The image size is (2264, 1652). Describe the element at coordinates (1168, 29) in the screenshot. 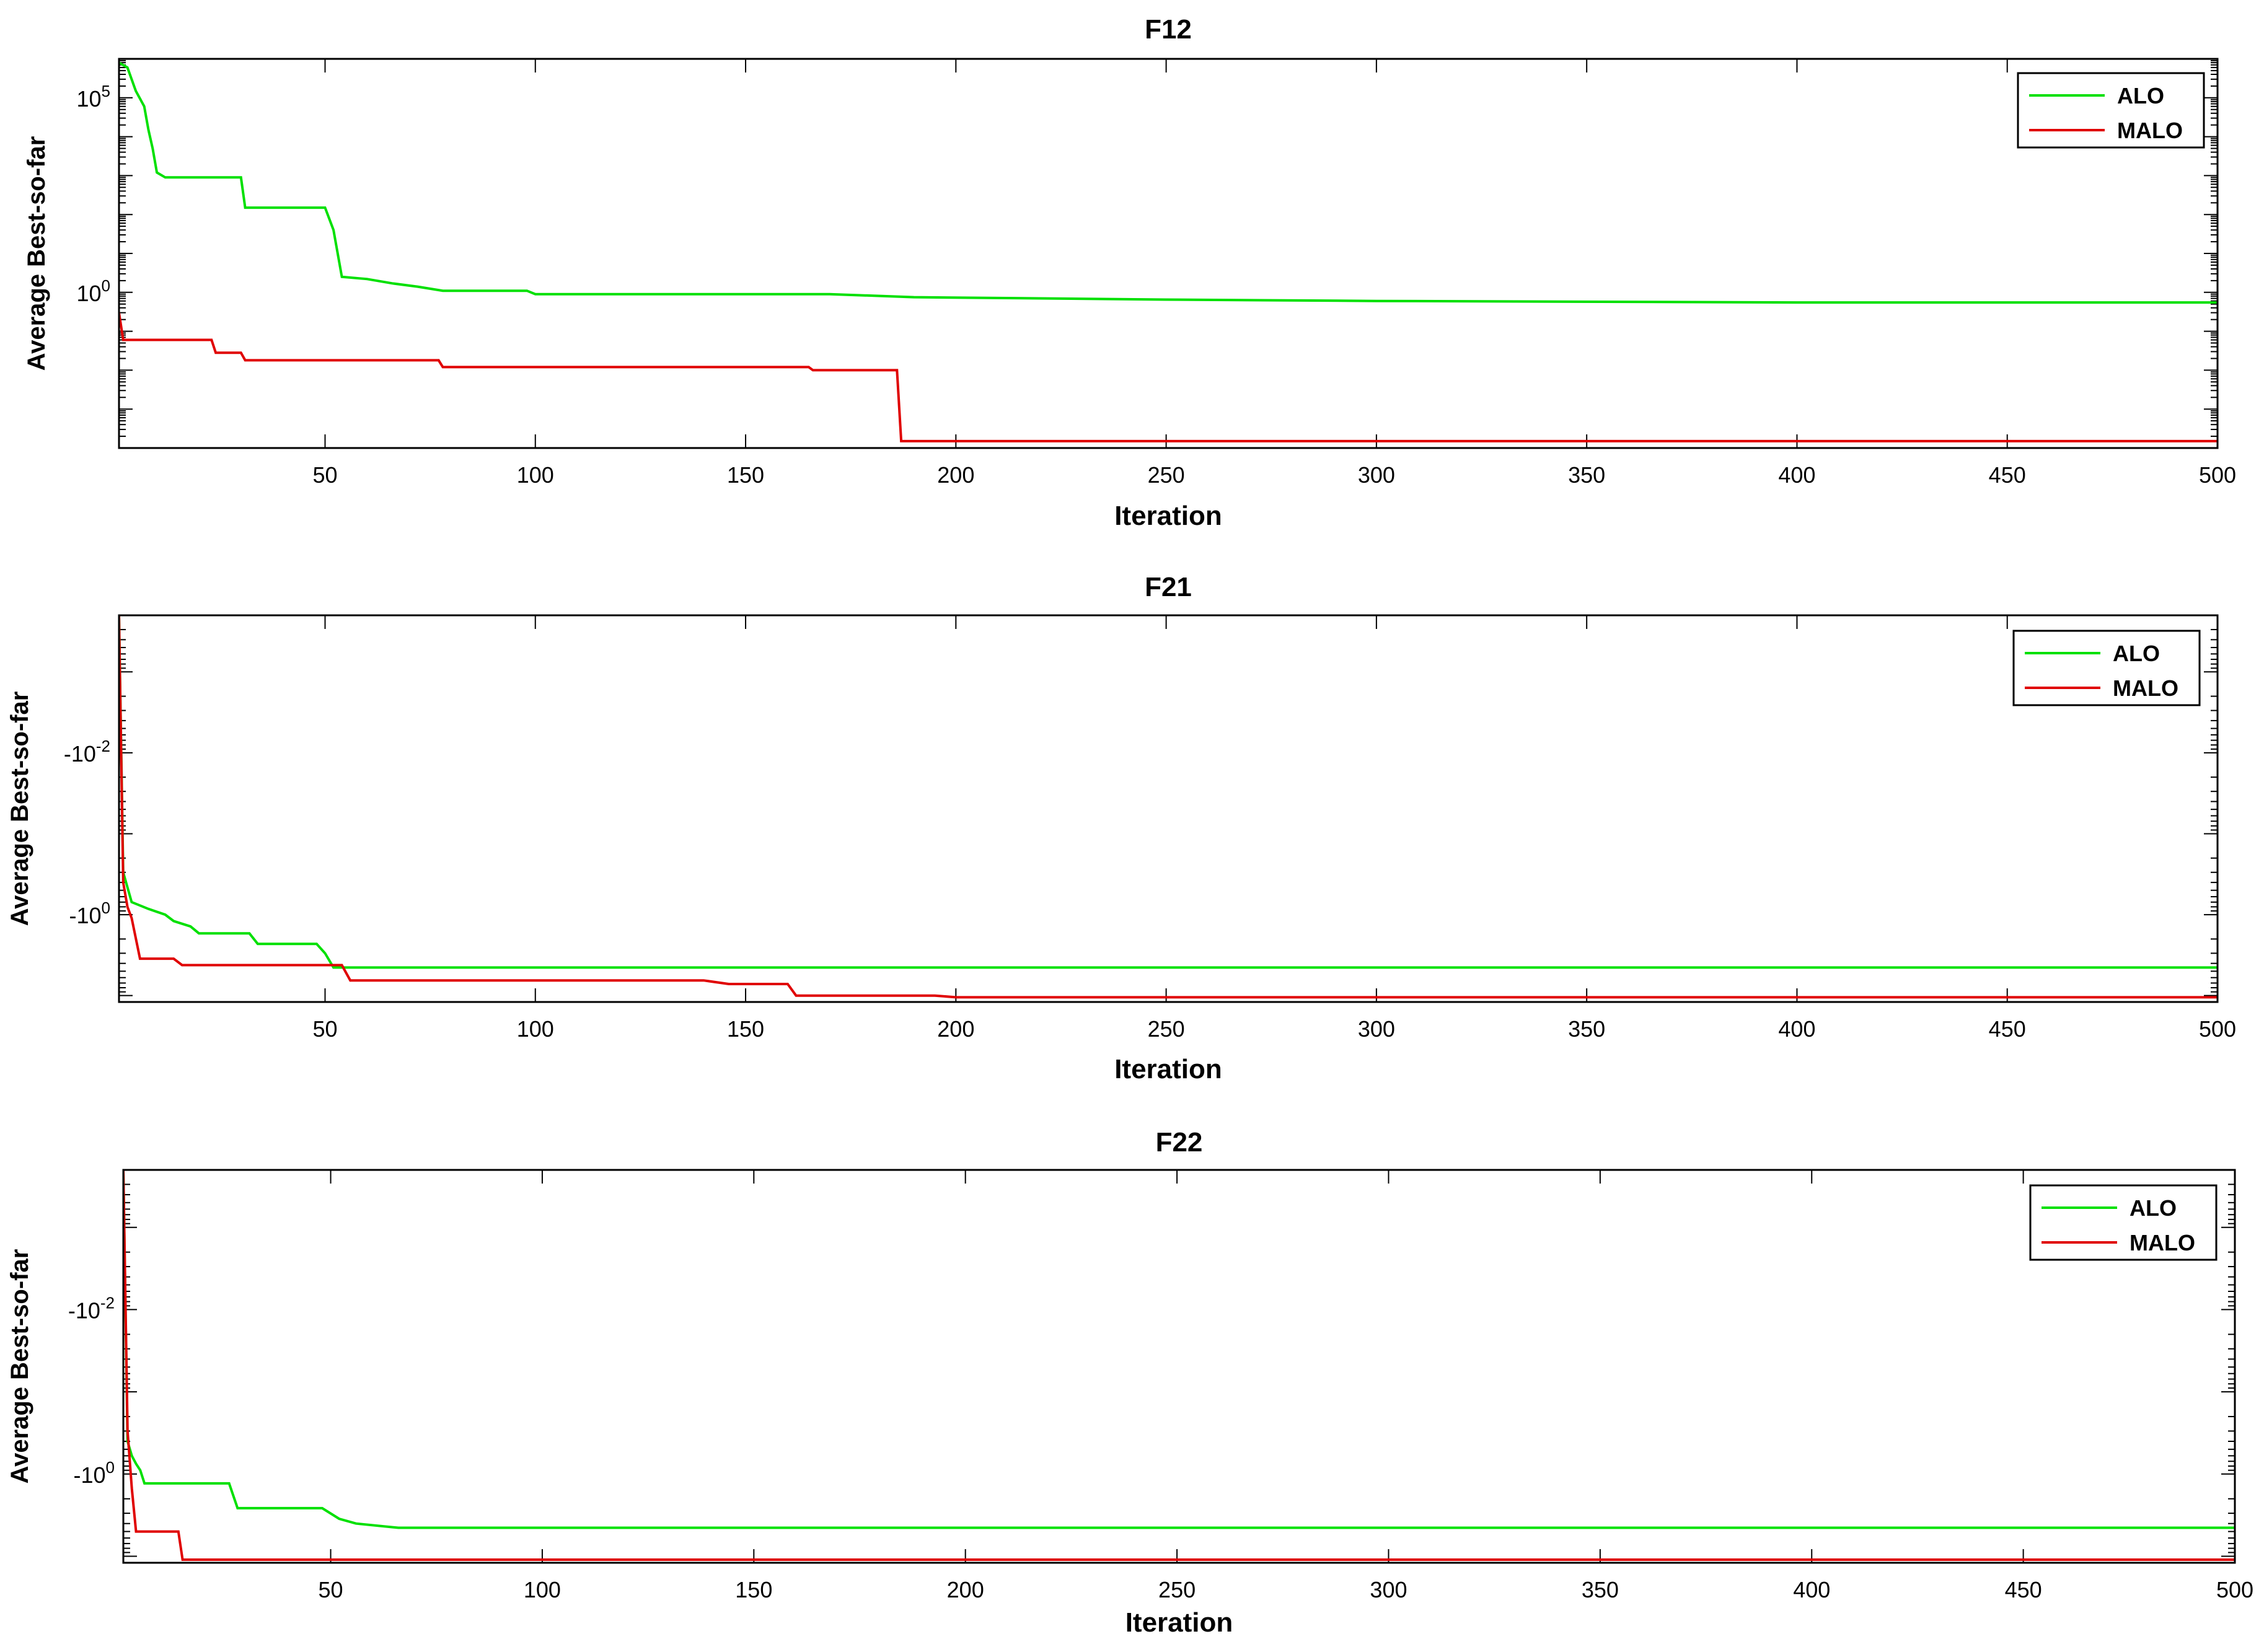

I see `chart-title: F12` at that location.